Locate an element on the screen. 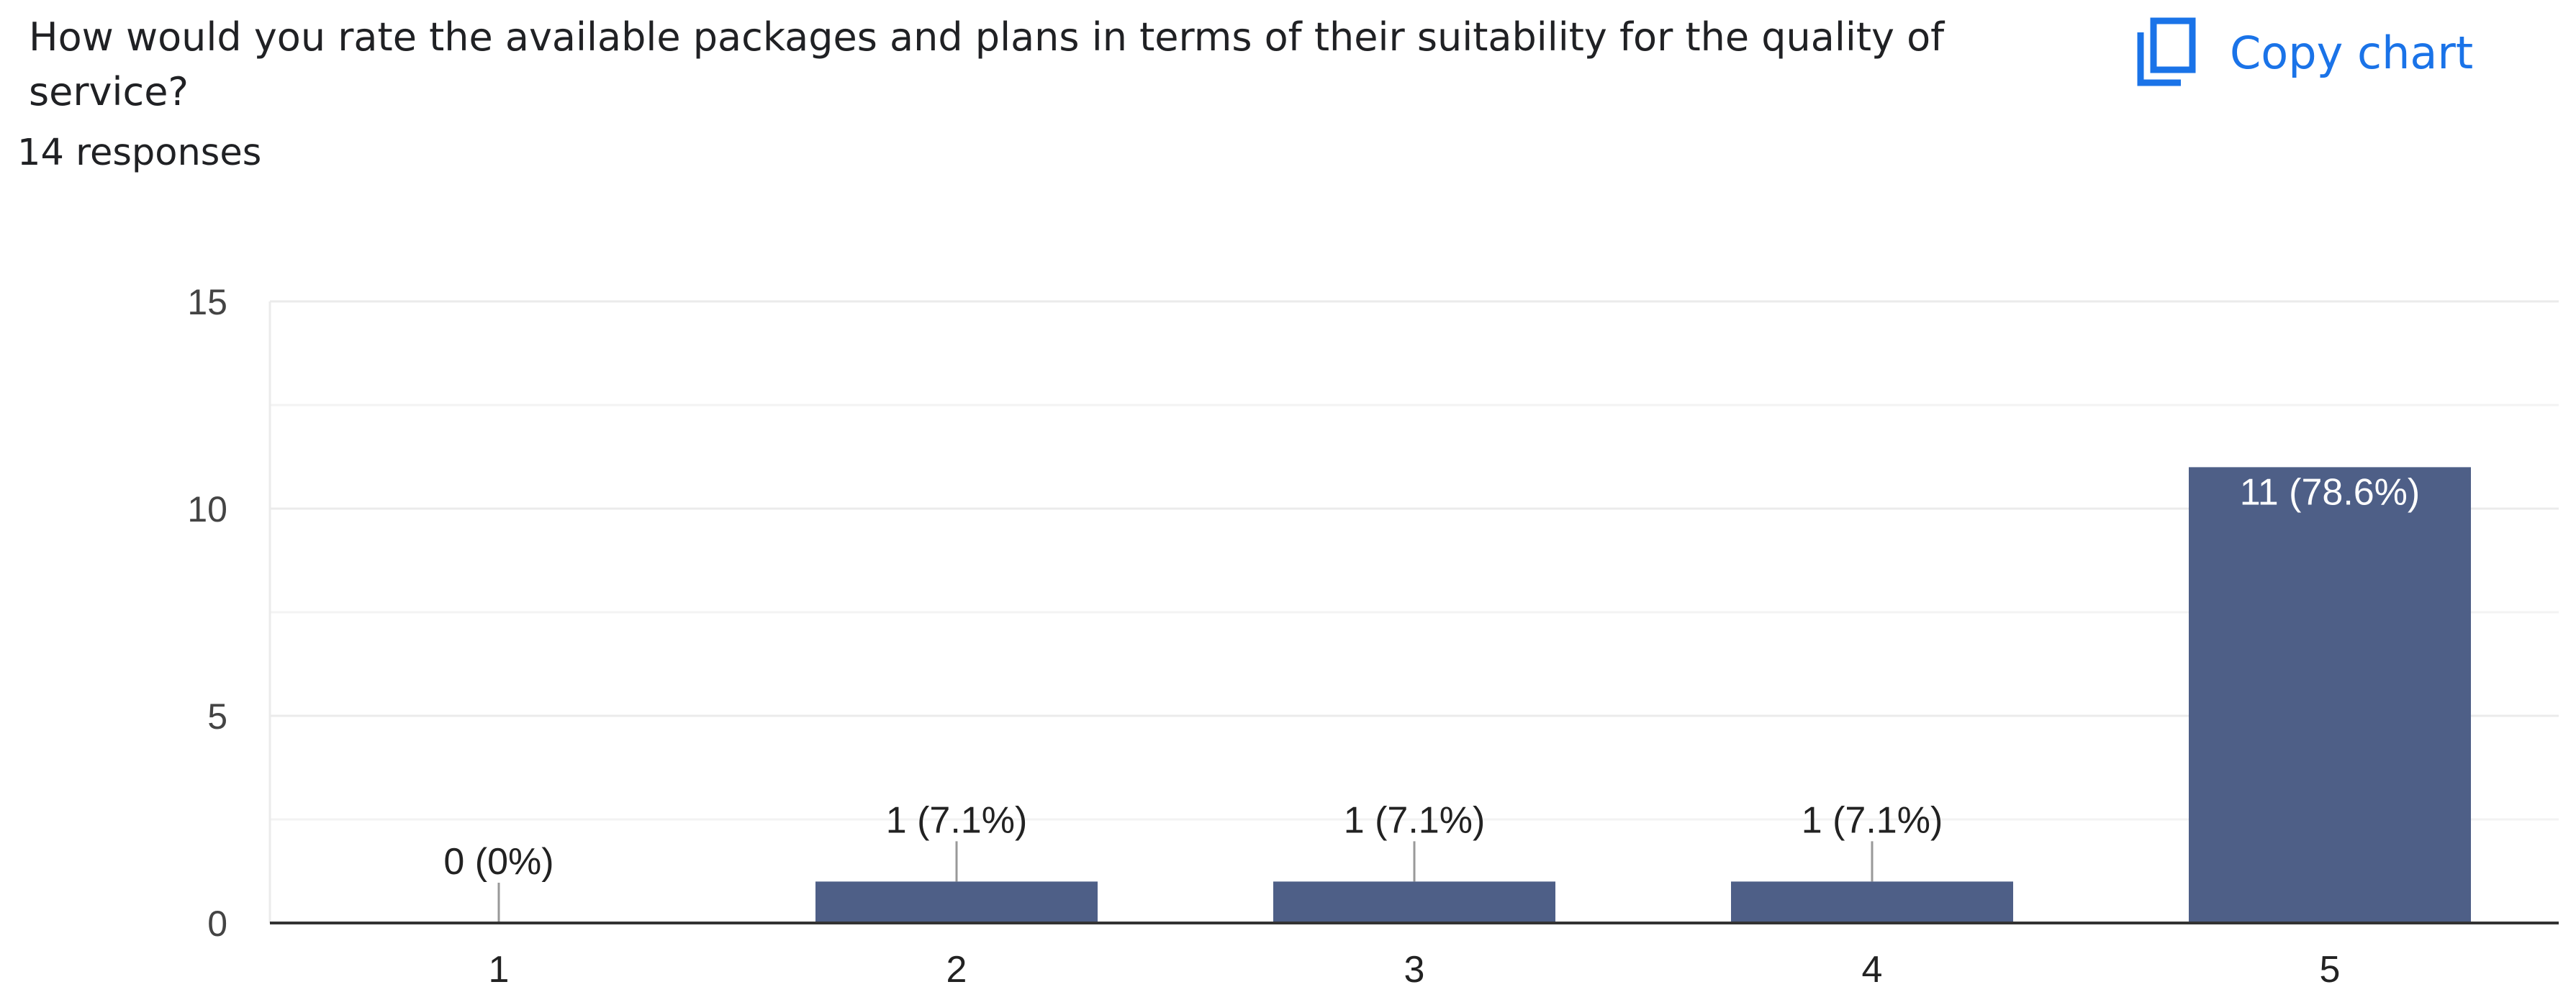 This screenshot has height=1005, width=2576. x-tick-label: 4 is located at coordinates (1873, 970).